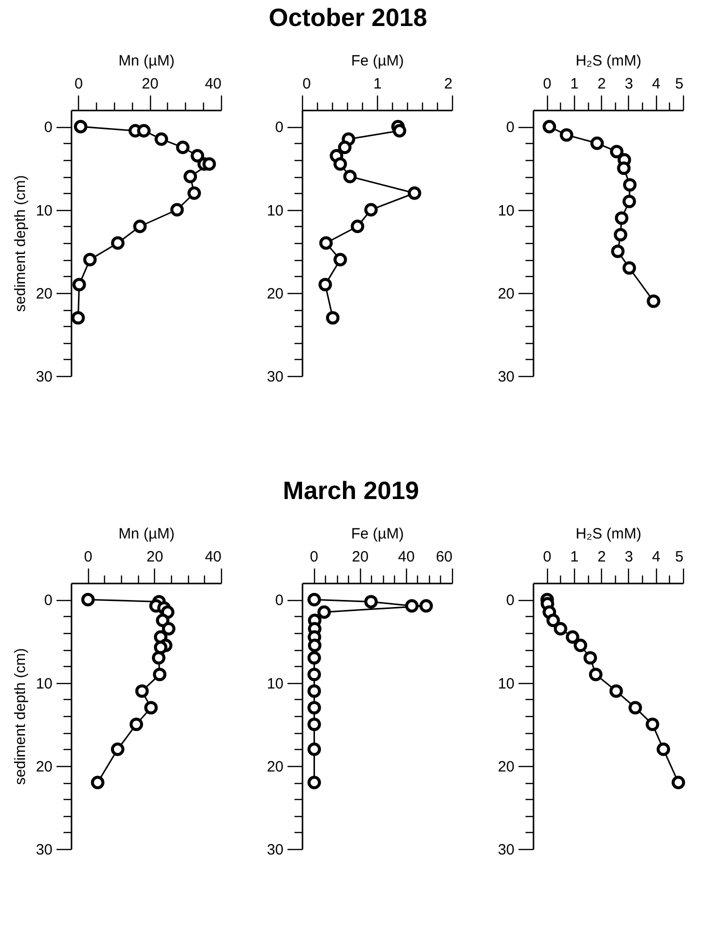 The height and width of the screenshot is (927, 703). What do you see at coordinates (629, 557) in the screenshot?
I see `x-tick-label: 3` at bounding box center [629, 557].